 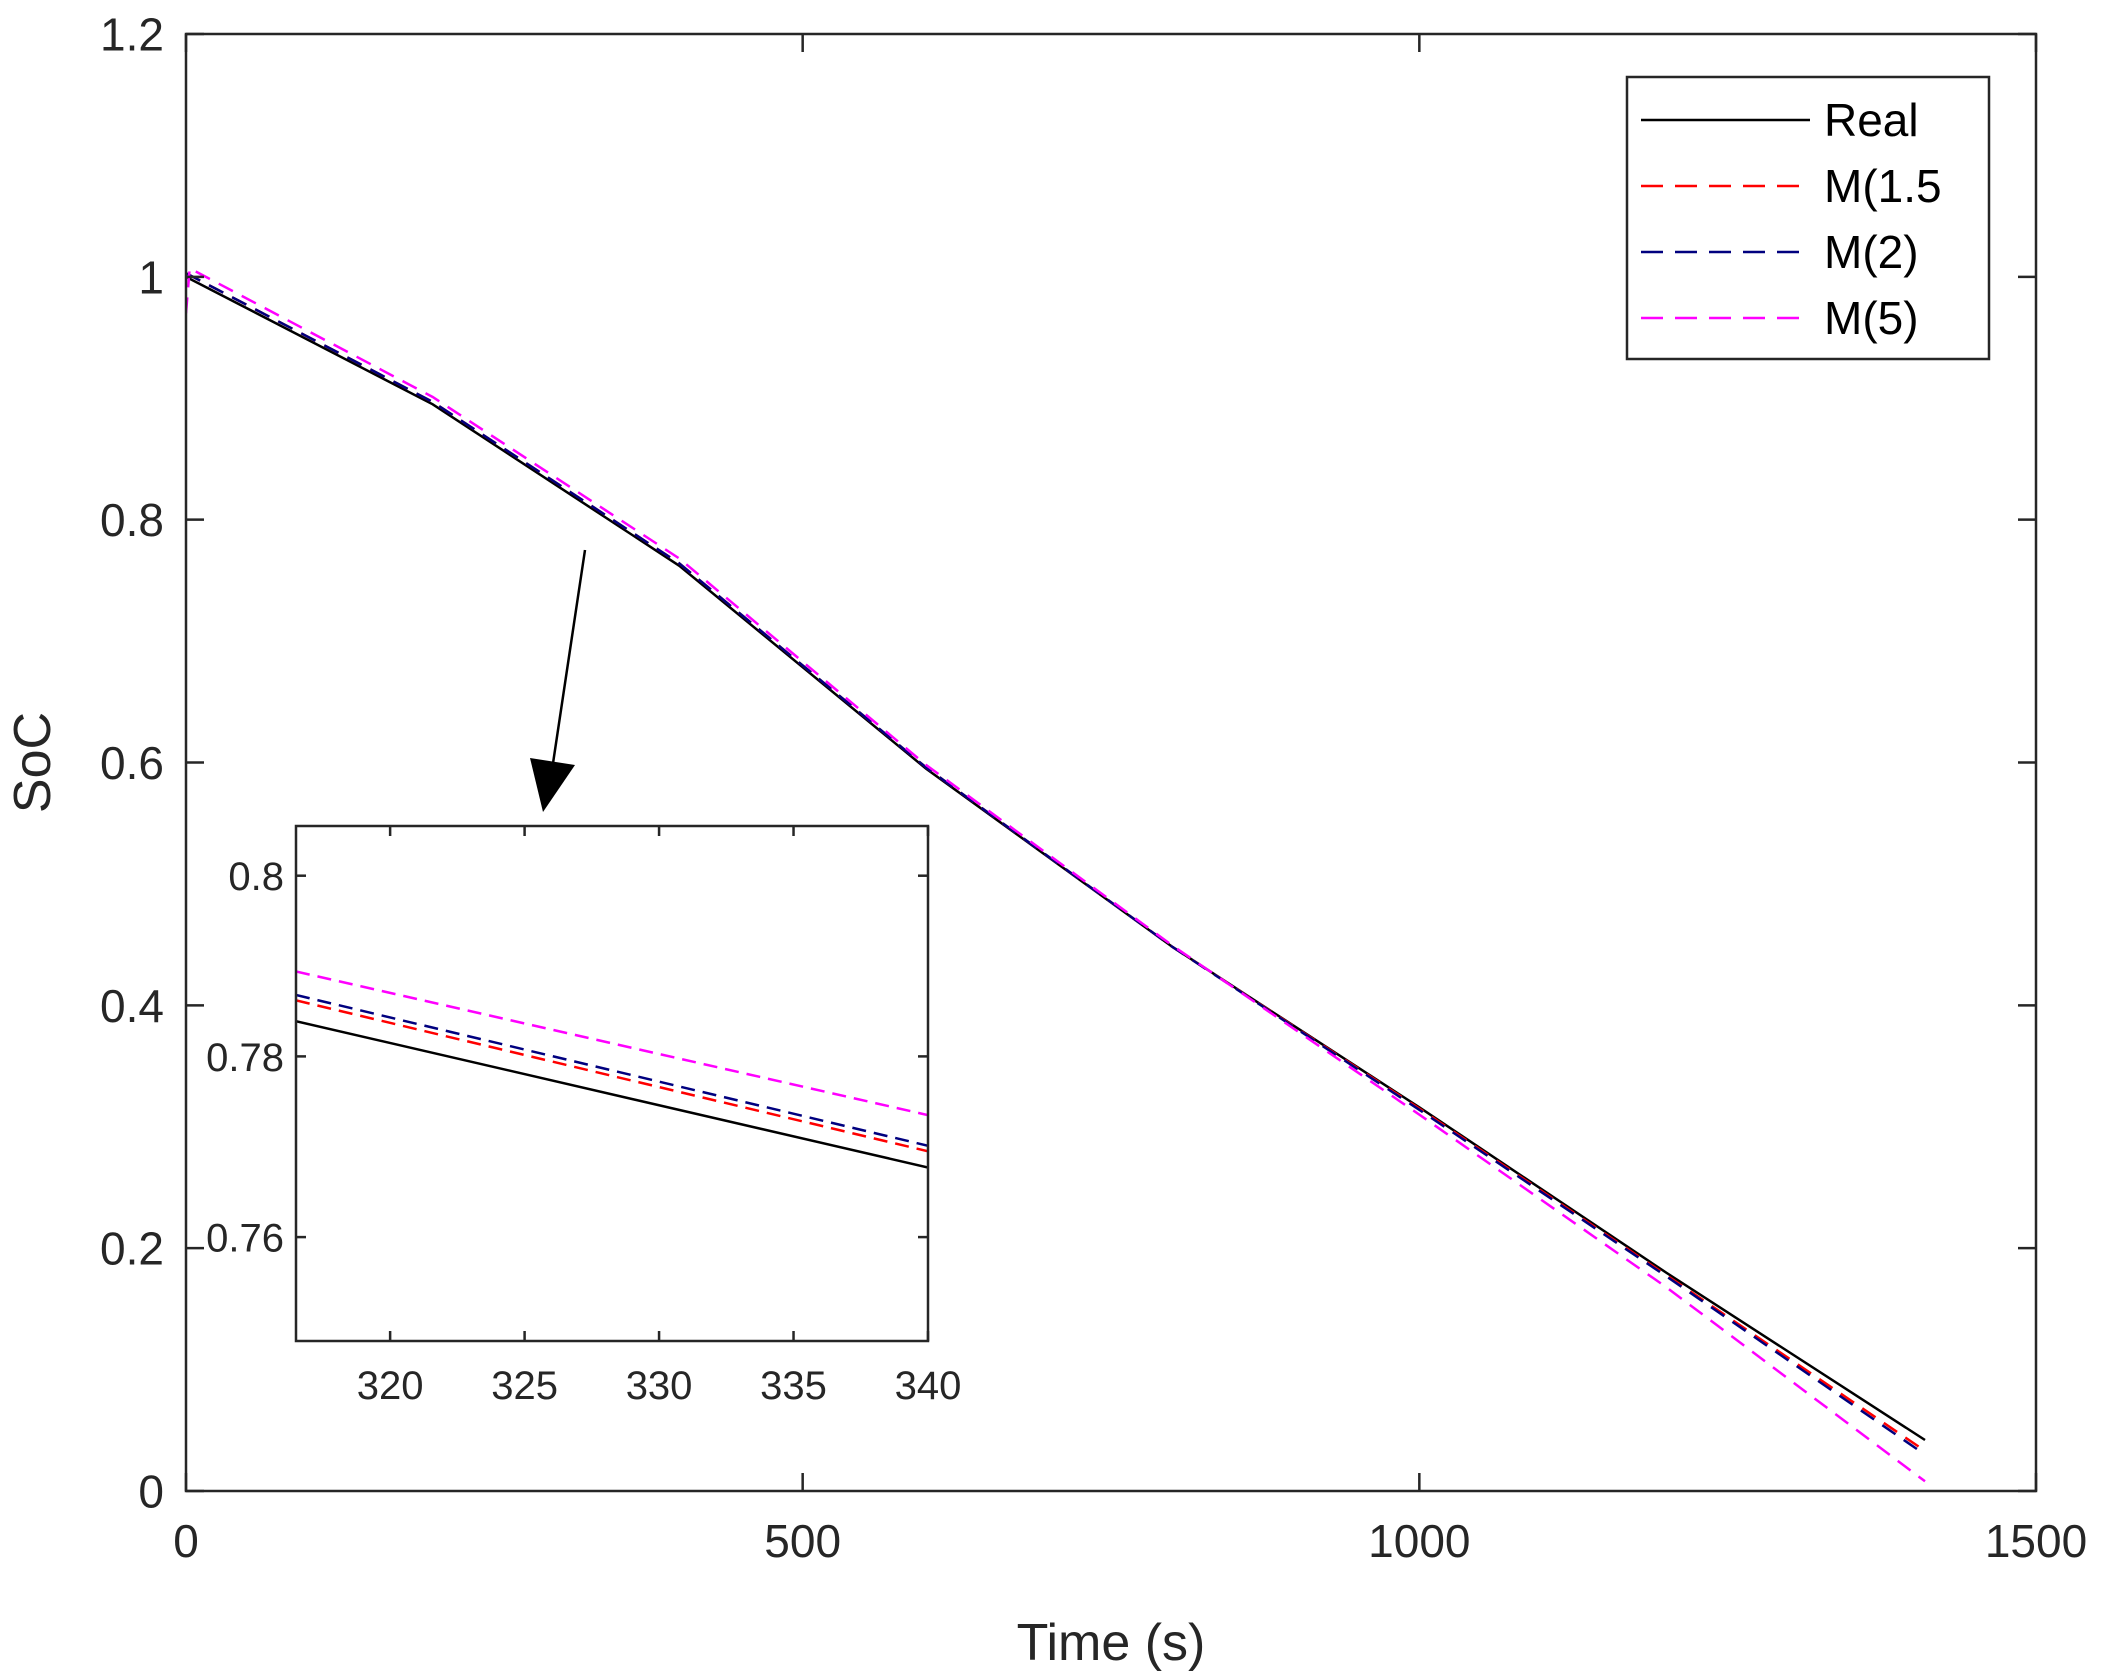 What do you see at coordinates (552, 785) in the screenshot?
I see `zoom-arrow-head` at bounding box center [552, 785].